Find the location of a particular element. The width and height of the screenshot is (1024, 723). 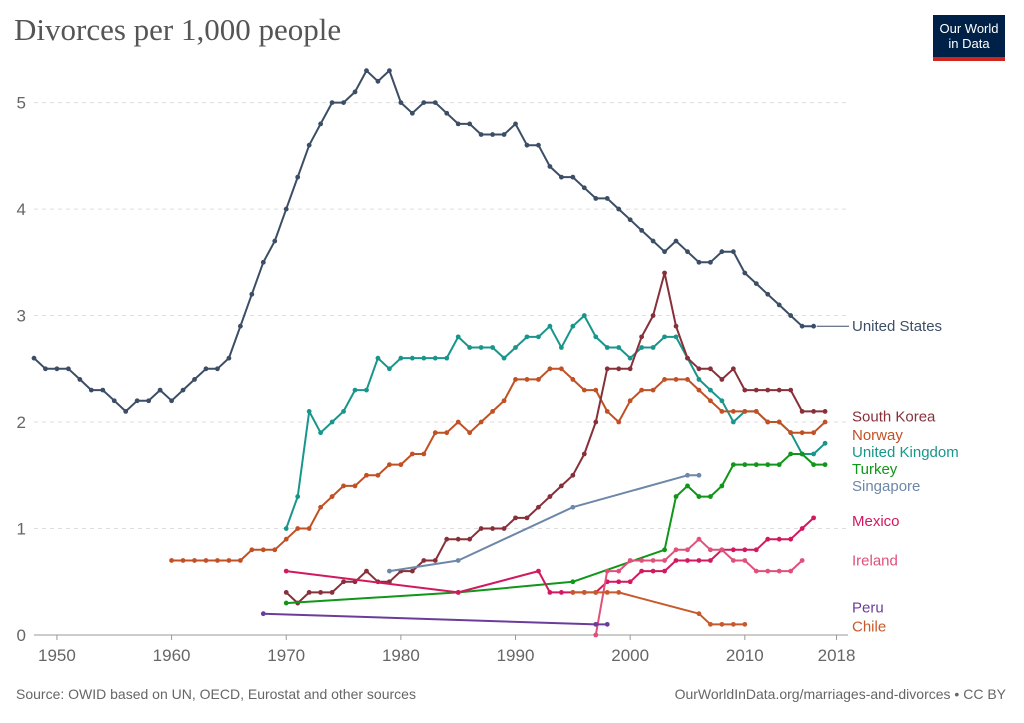

series-turkey is located at coordinates (555, 528).